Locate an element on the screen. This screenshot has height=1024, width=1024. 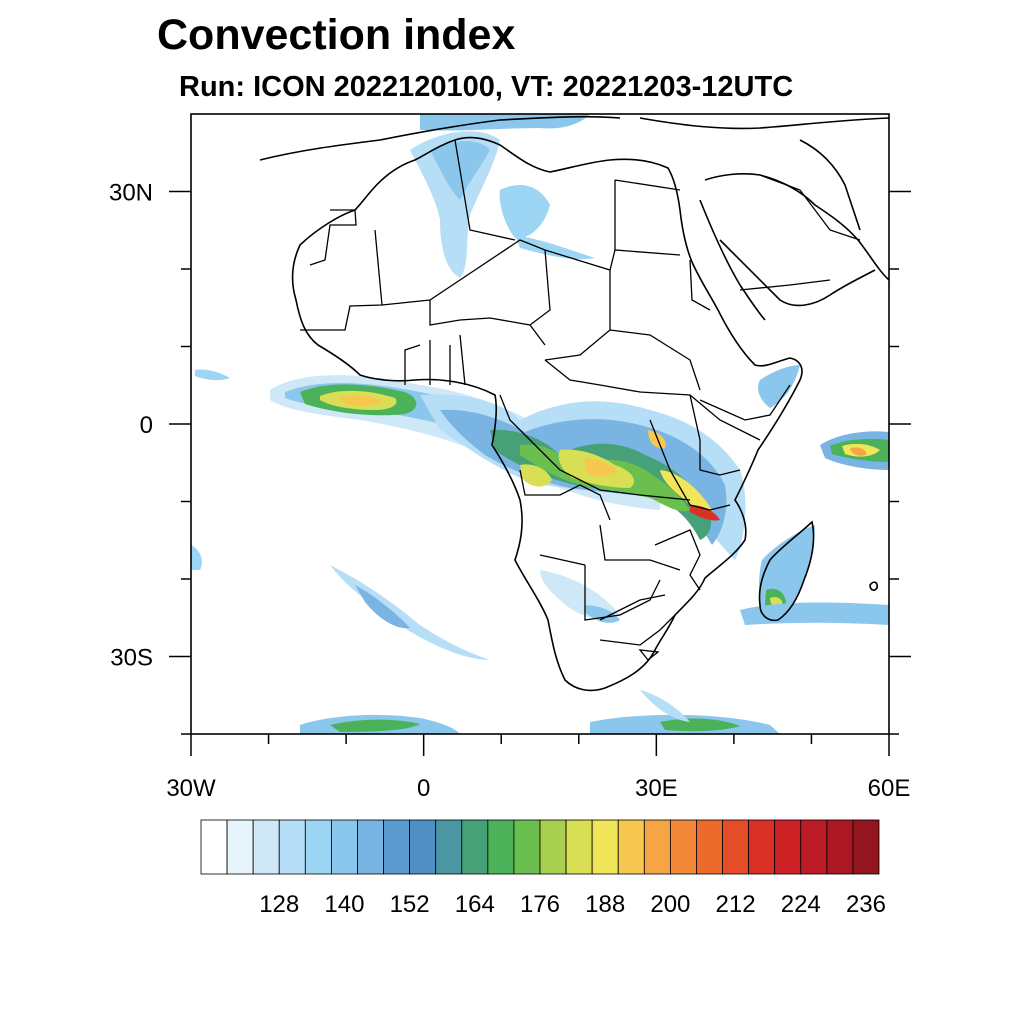
colorbar-label: 188 is located at coordinates (605, 904).